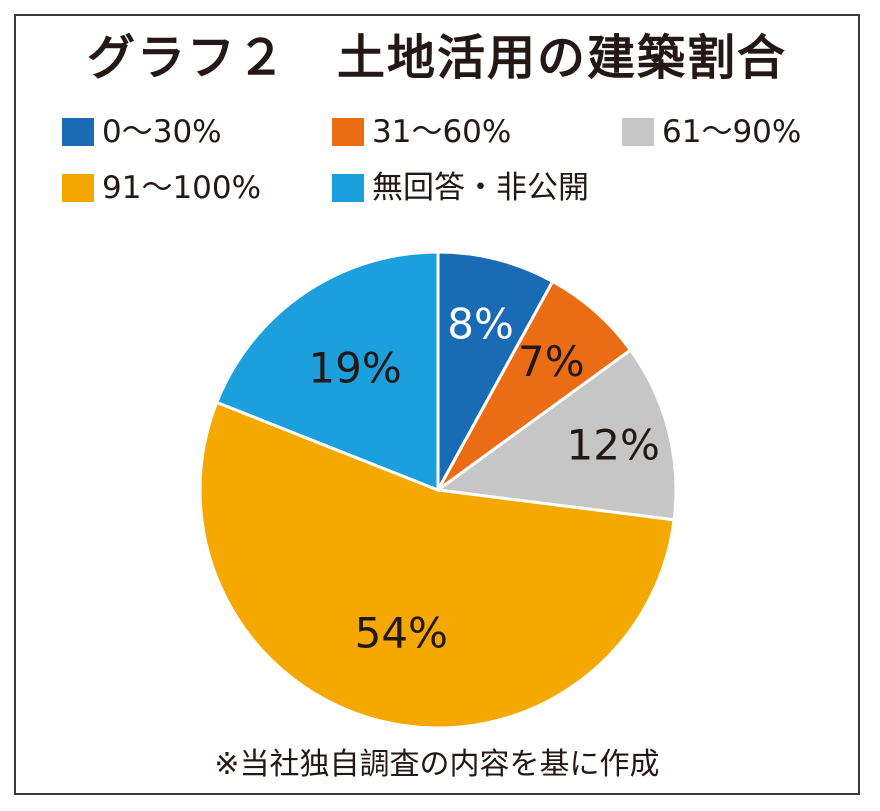  What do you see at coordinates (162, 132) in the screenshot?
I see `legend-label-0-30: 0～30%` at bounding box center [162, 132].